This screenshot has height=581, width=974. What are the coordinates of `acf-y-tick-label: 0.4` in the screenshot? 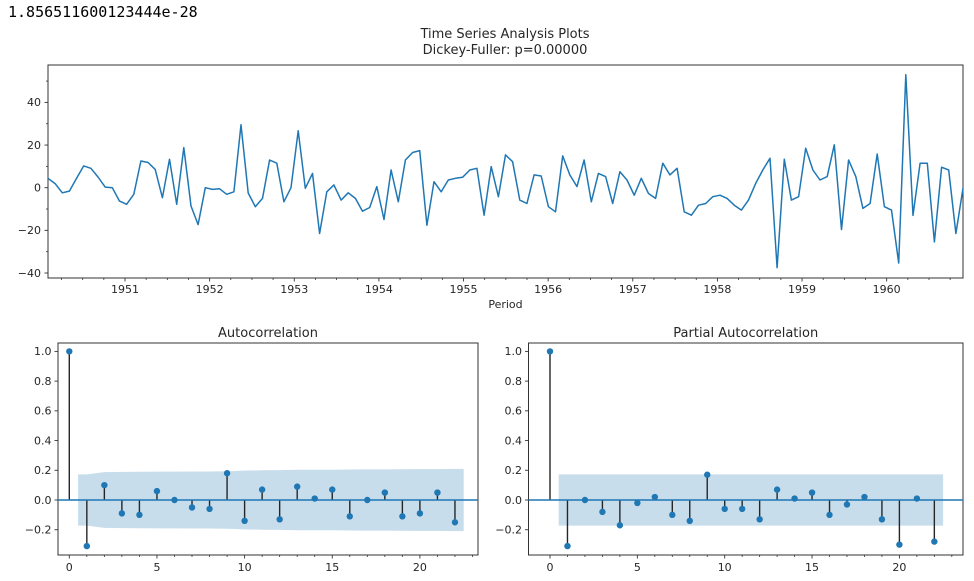 It's located at (43, 440).